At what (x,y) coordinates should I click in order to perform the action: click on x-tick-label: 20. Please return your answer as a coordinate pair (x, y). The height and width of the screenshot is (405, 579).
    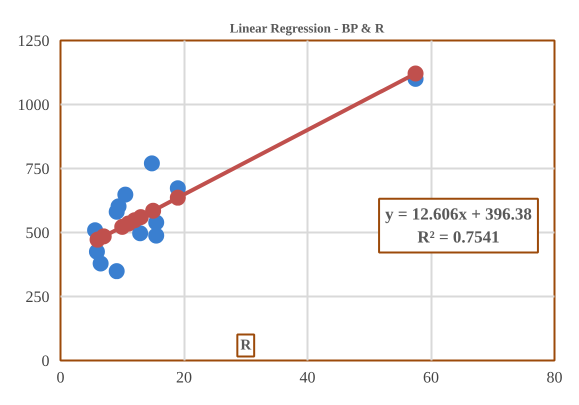
    Looking at the image, I should click on (184, 378).